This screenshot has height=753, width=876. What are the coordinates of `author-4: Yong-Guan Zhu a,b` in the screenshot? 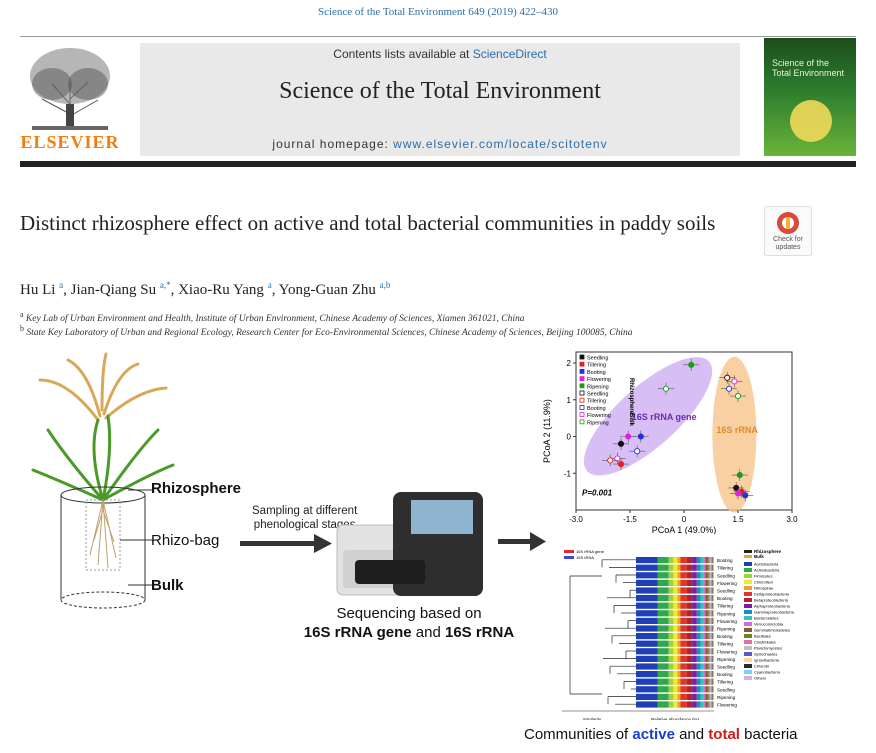 It's located at (334, 289).